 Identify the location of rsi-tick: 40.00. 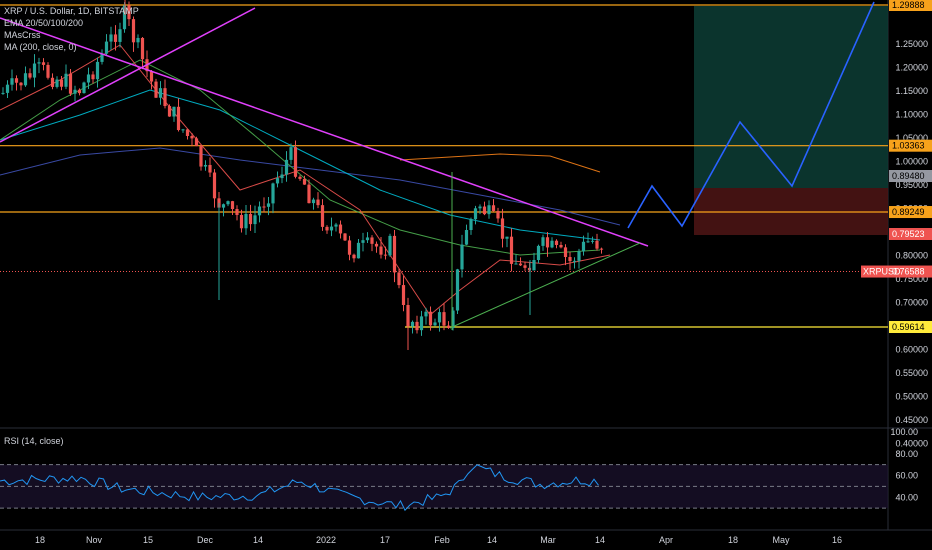
(906, 497).